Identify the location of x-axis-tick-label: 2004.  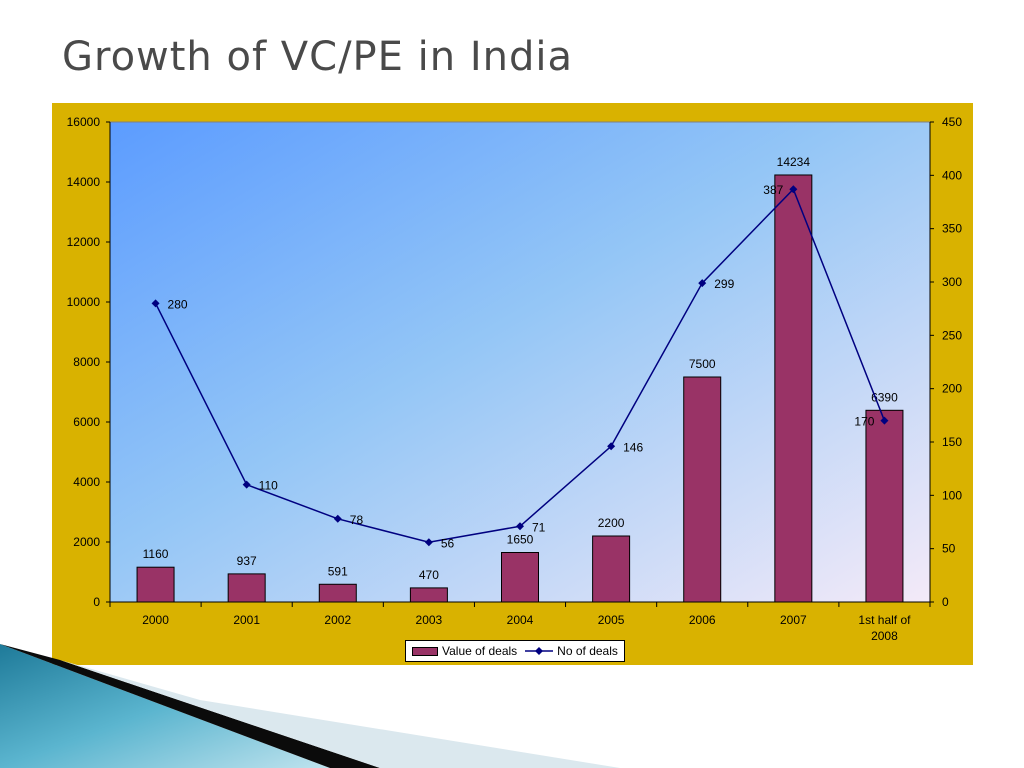
(520, 620).